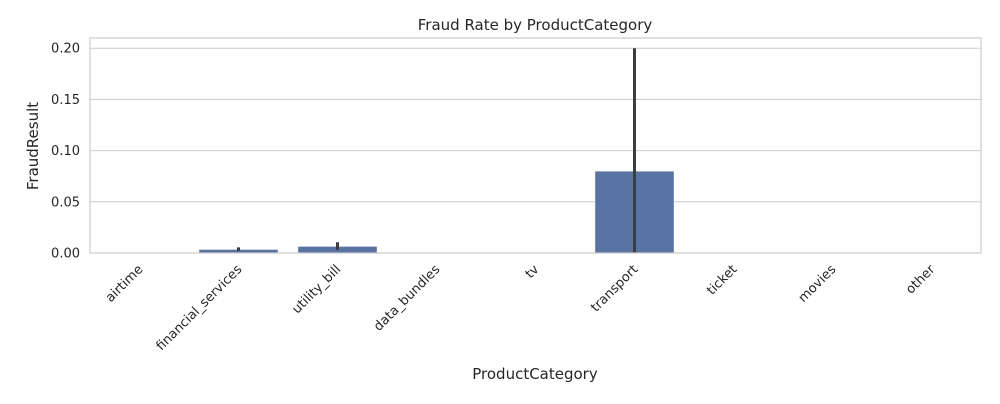 The image size is (1000, 404). Describe the element at coordinates (436, 212) in the screenshot. I see `bars` at that location.